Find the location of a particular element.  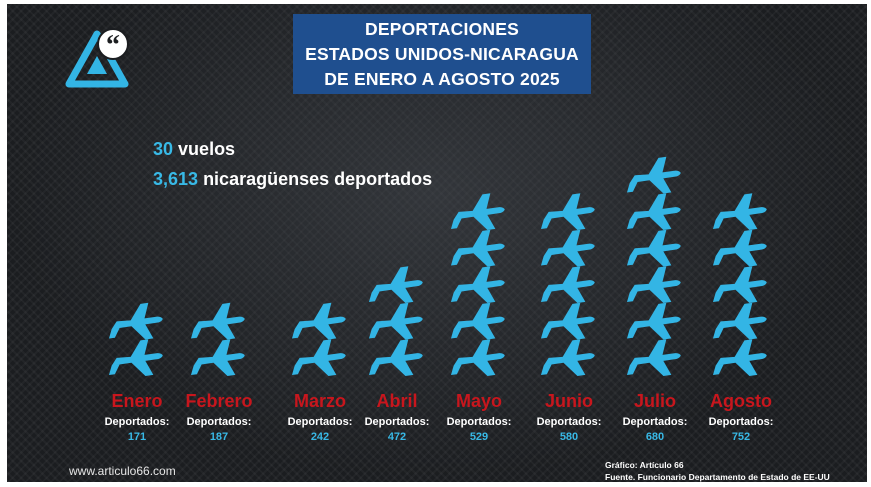

month-label-marzo: Marzo is located at coordinates (320, 401).